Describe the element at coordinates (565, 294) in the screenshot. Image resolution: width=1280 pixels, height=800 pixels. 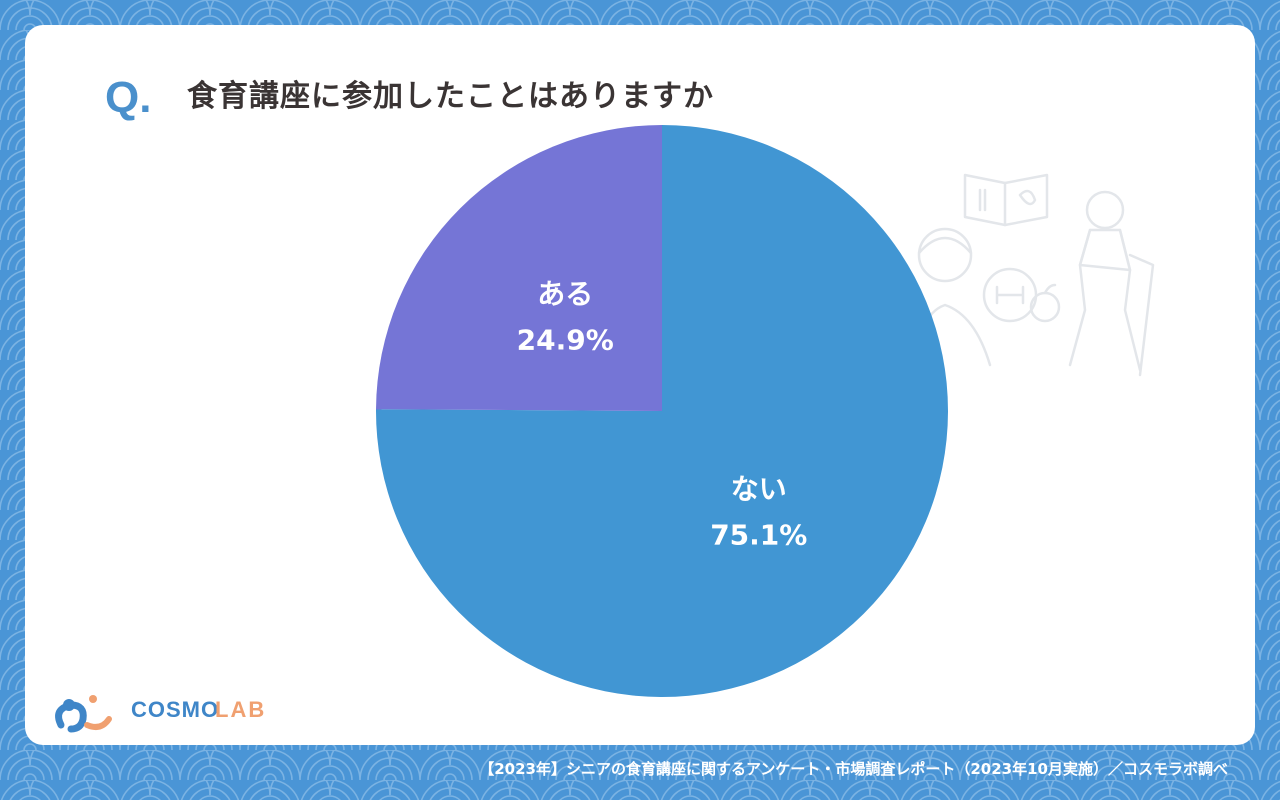
I see `pie-slice-label-1: ある` at that location.